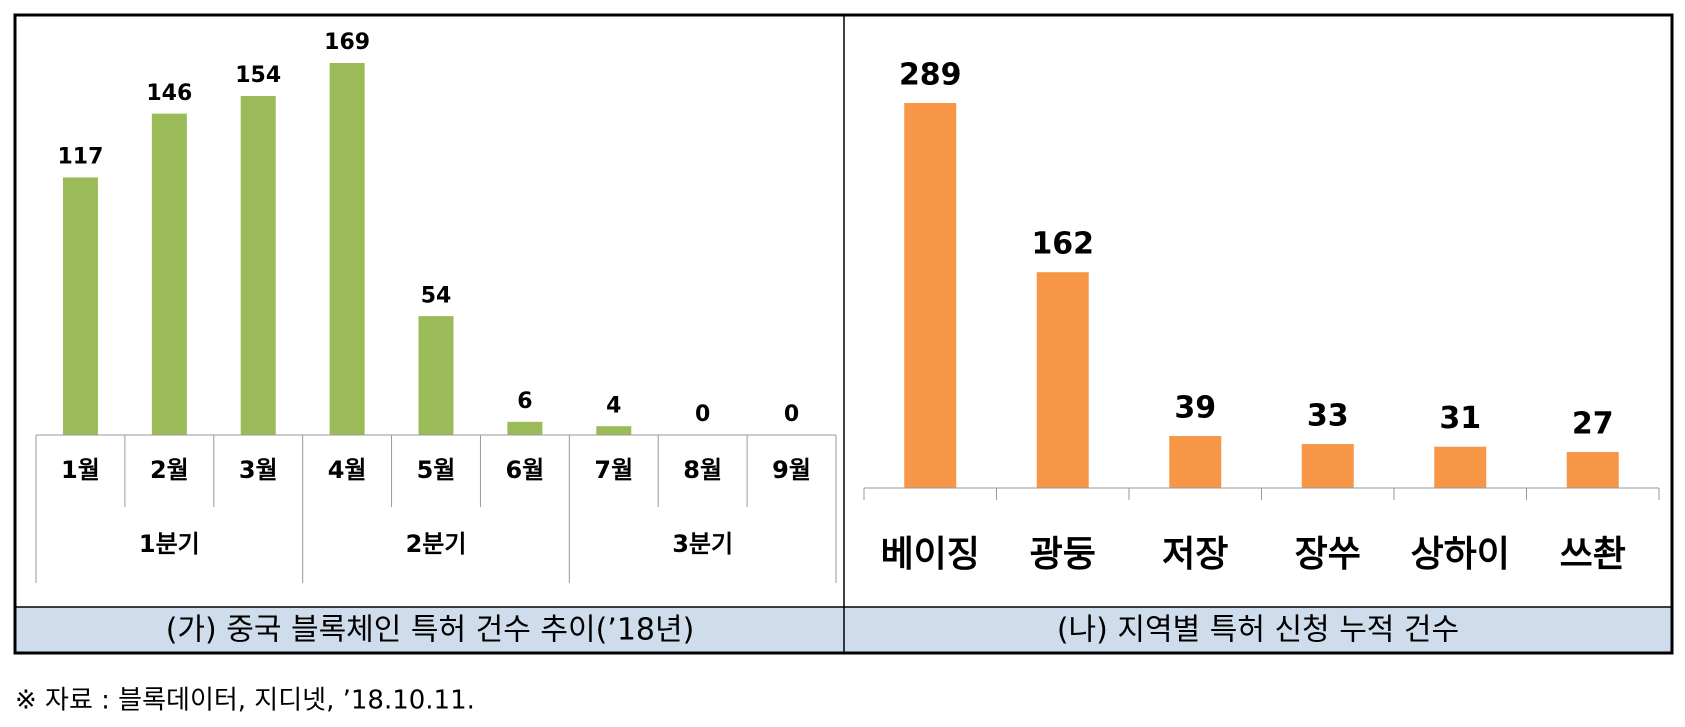 The height and width of the screenshot is (727, 1685). I want to click on caption: (나) 지역별 특허 신청 누적 건수, so click(1258, 630).